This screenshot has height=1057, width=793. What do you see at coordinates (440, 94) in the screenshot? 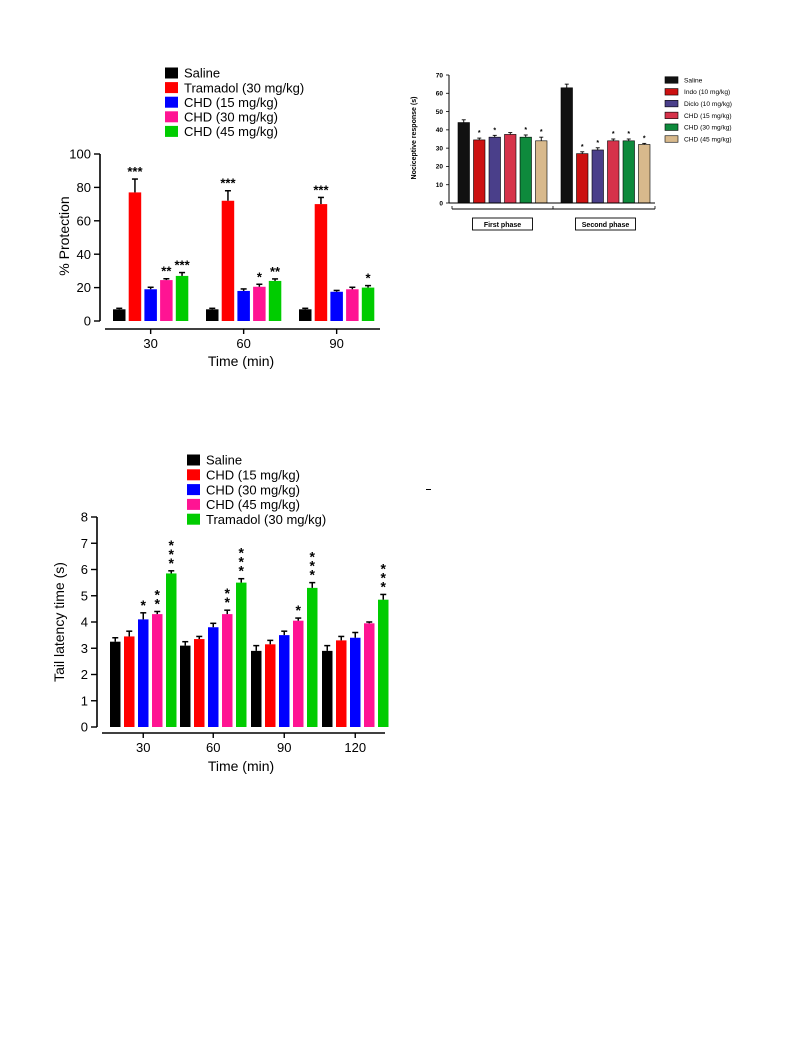
I see `y-tick-label: 60` at bounding box center [440, 94].